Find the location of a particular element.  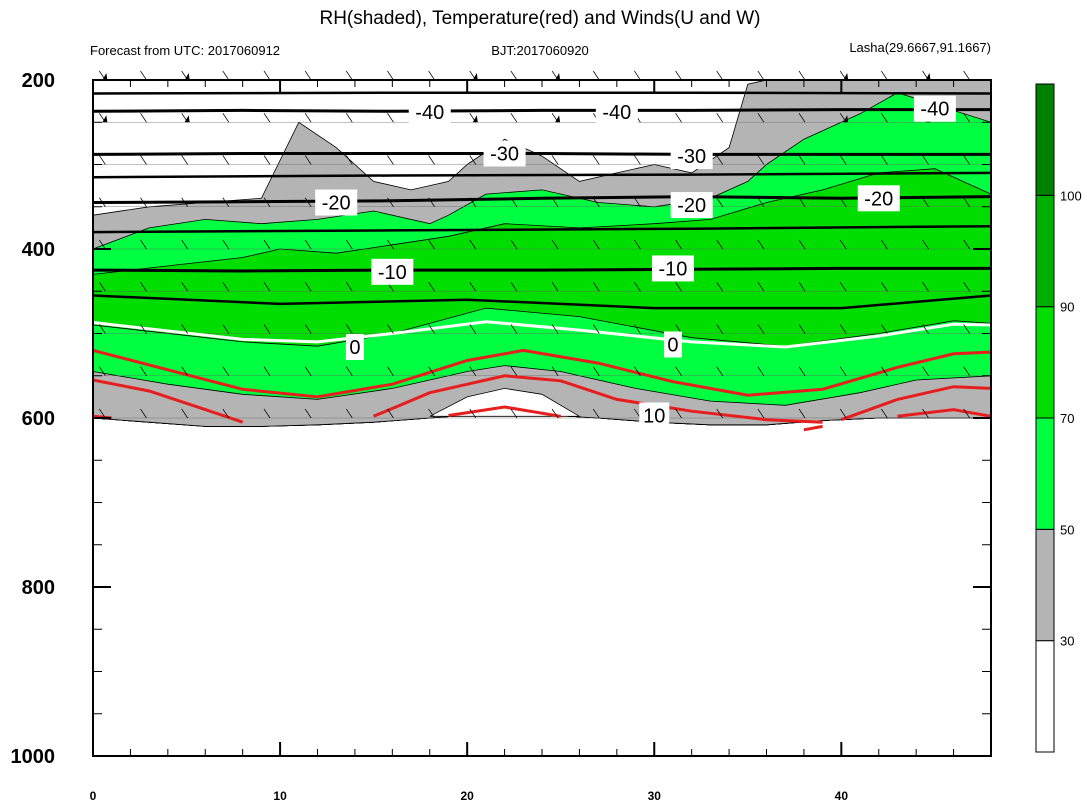

x-tick-label: 20 is located at coordinates (467, 796).